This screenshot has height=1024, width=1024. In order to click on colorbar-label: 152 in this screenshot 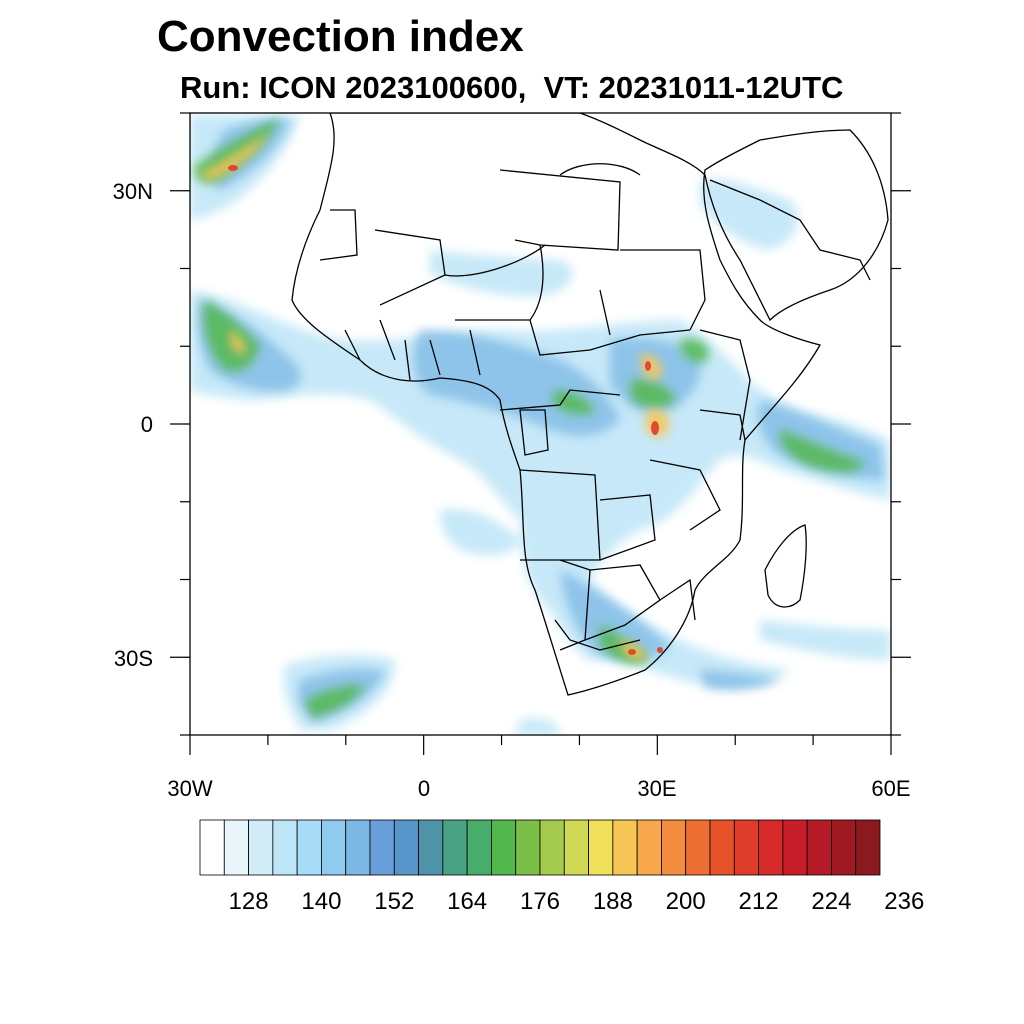, I will do `click(394, 901)`.